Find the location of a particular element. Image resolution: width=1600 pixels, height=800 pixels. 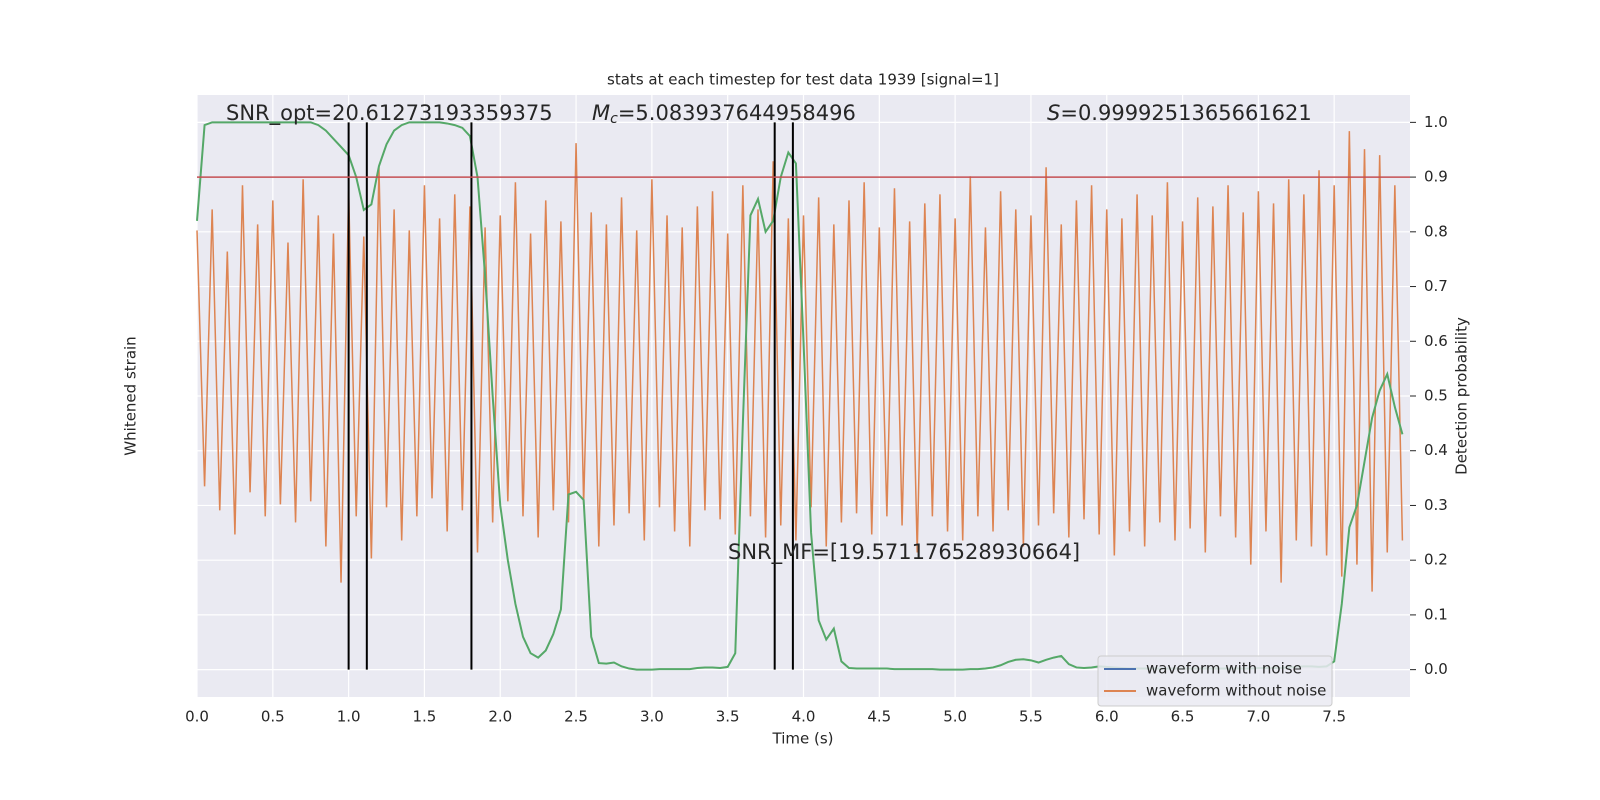

x-tick-label: 2.0 is located at coordinates (500, 717).